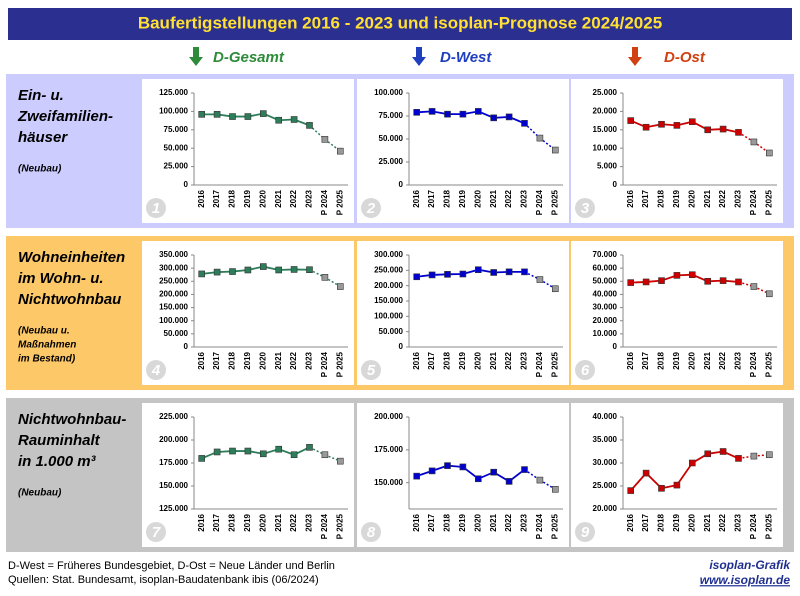 The image size is (800, 596). What do you see at coordinates (59, 440) in the screenshot?
I see `row-title: Rauminhalt` at bounding box center [59, 440].